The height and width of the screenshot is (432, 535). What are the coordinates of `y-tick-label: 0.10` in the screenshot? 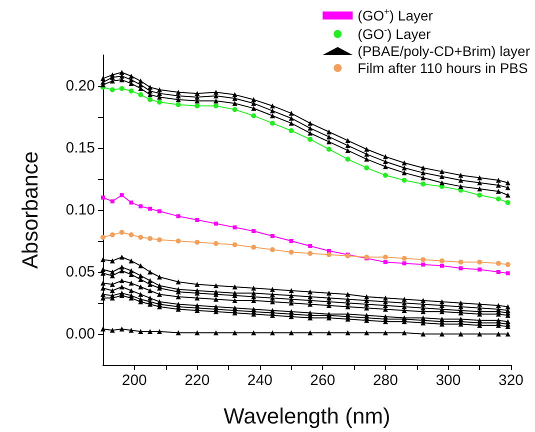 It's located at (80, 210).